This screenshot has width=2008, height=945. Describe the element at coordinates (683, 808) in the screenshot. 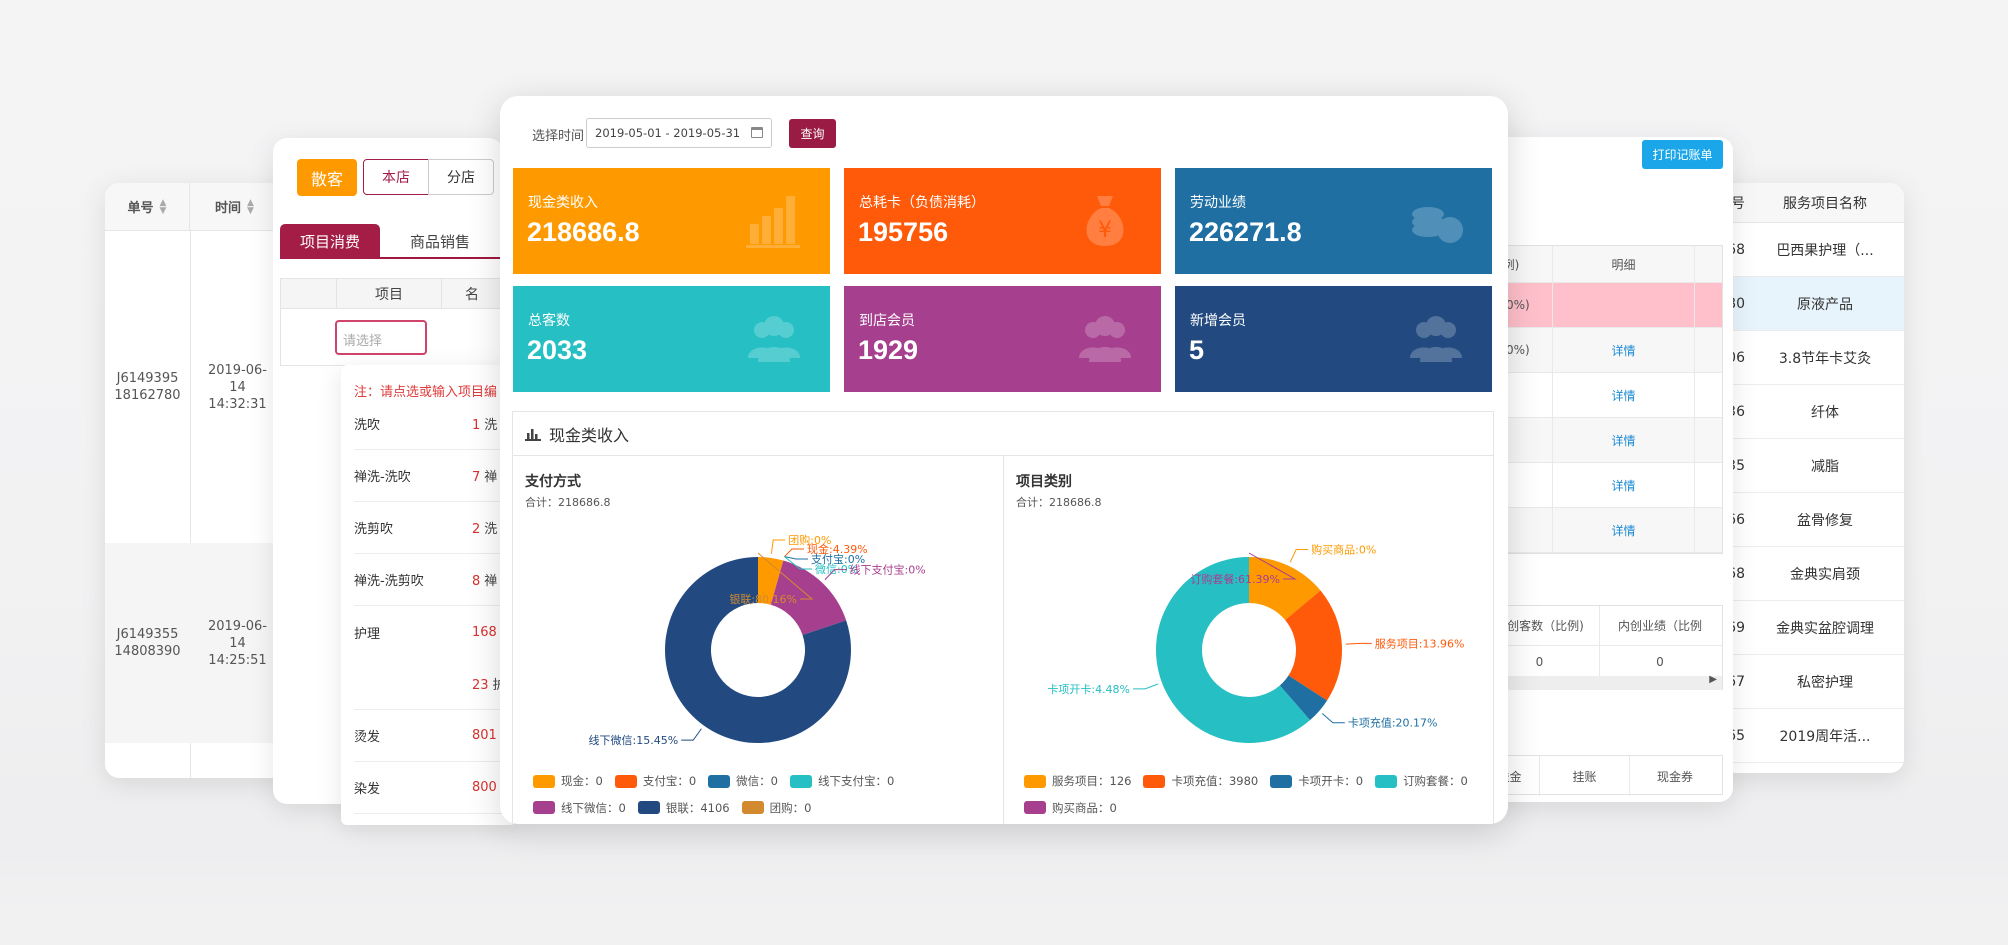

I see `legend-item: 银联：4106` at that location.